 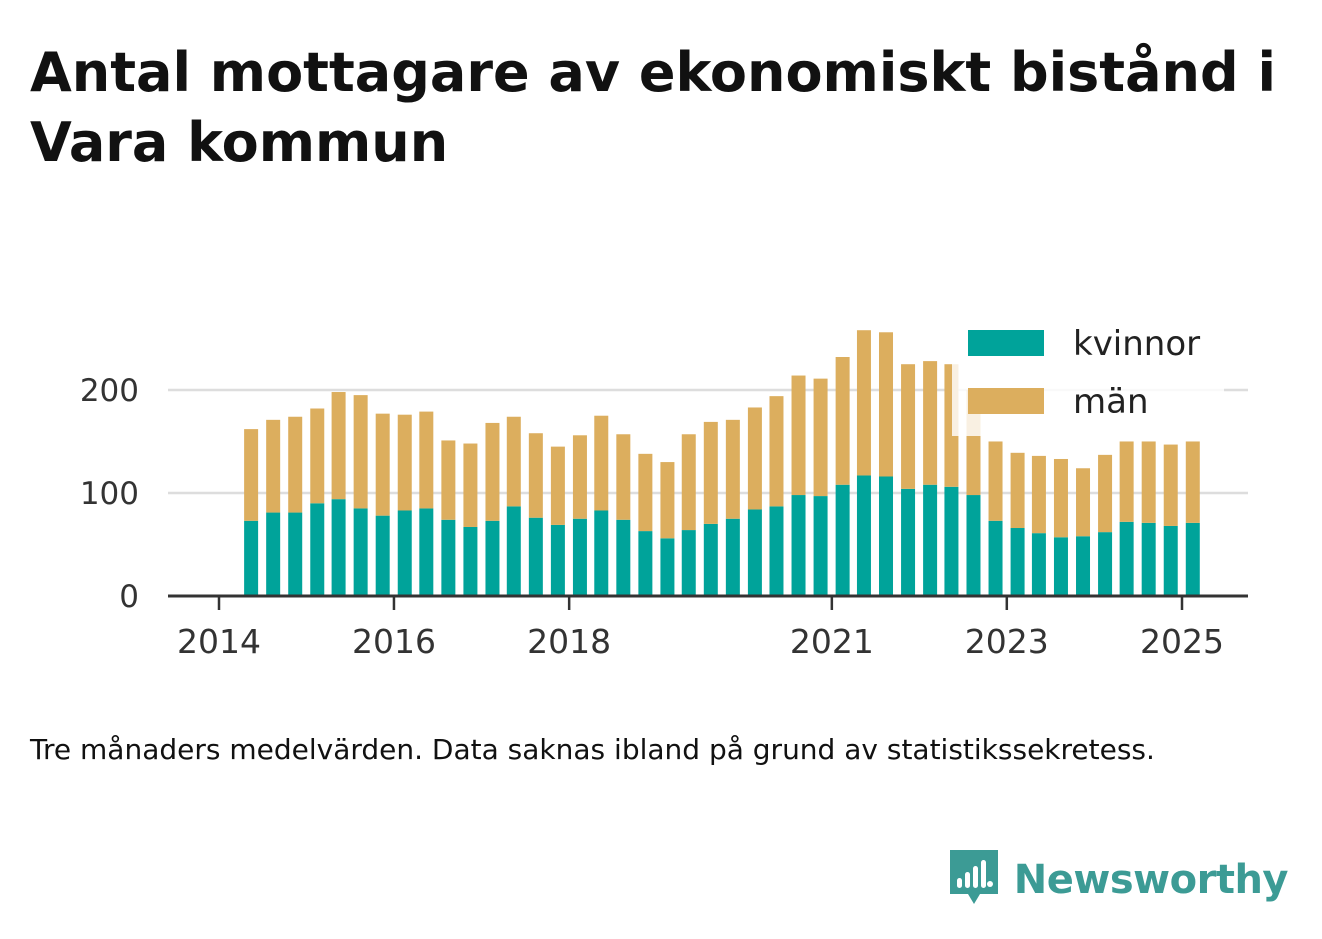 I want to click on x-tick-label: 2016, so click(x=394, y=641).